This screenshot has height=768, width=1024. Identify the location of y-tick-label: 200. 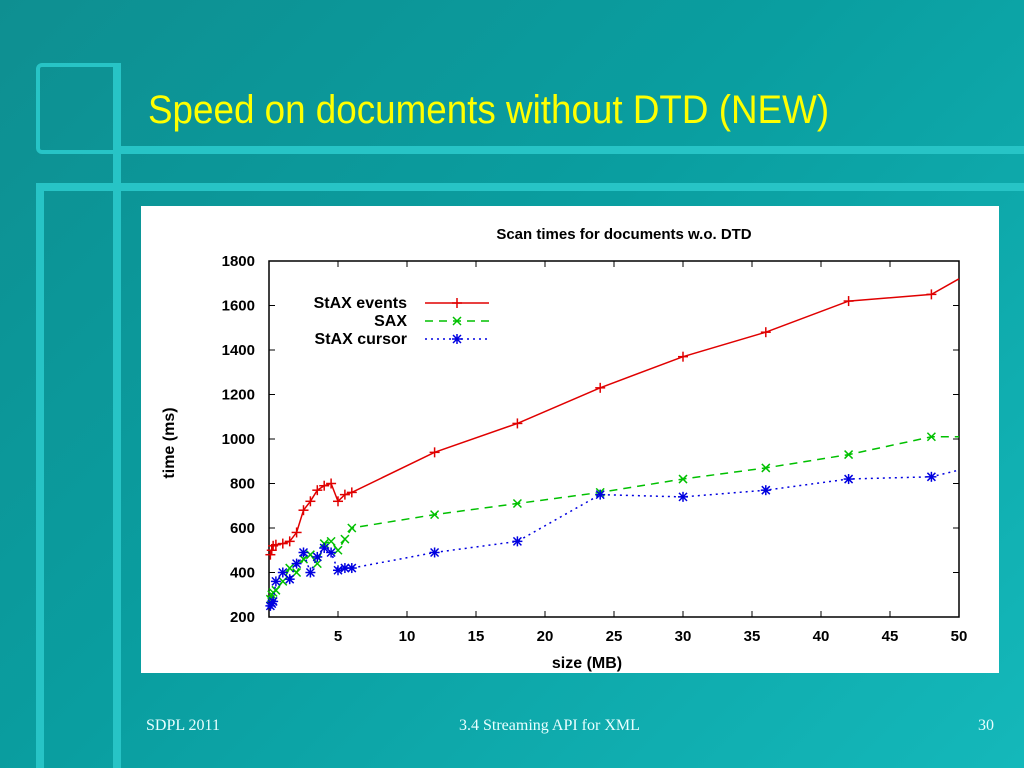
(242, 617).